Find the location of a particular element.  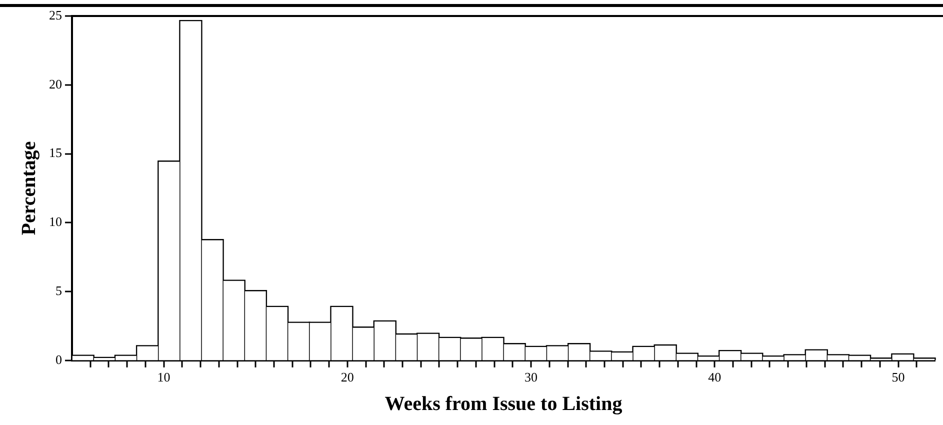

x-tick-label: 50 is located at coordinates (898, 377).